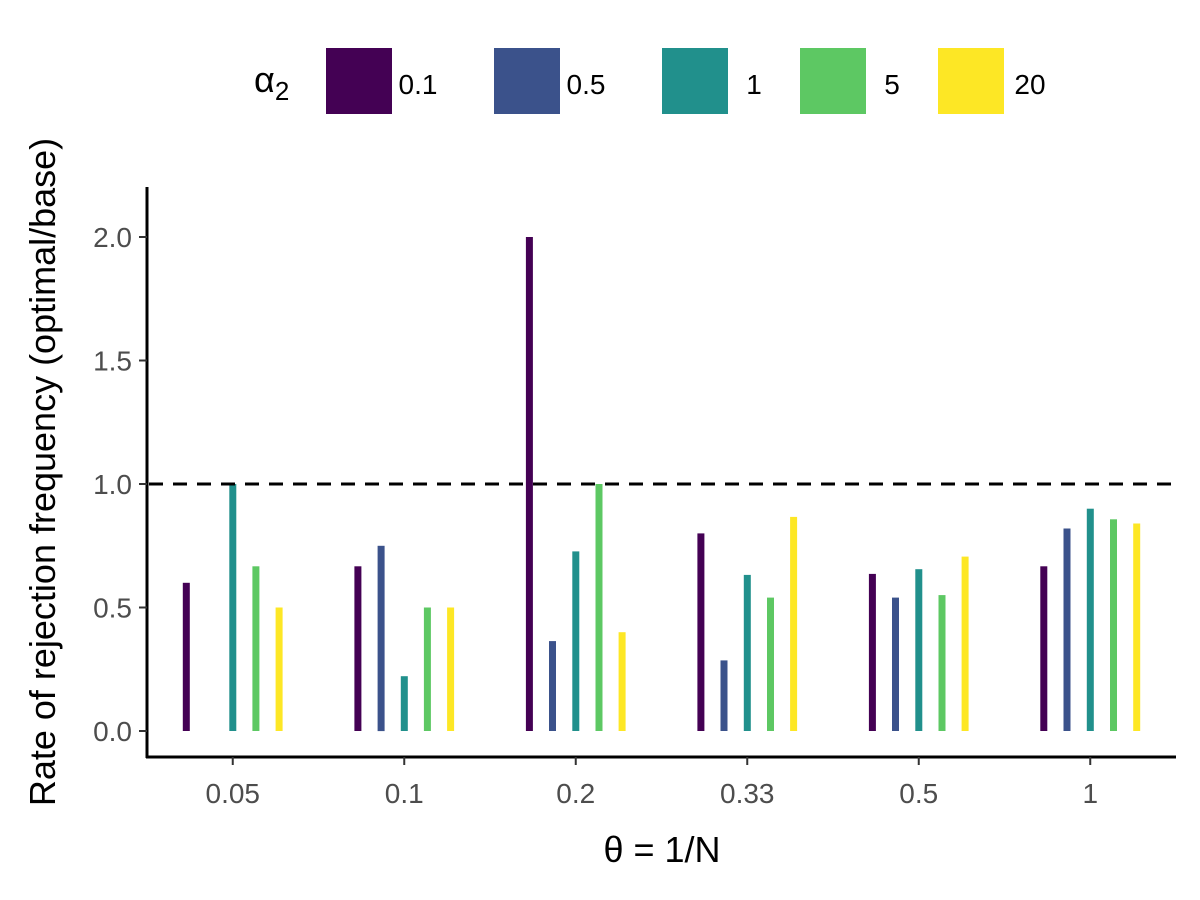  What do you see at coordinates (586, 84) in the screenshot?
I see `legend-label-0-5: 0.5` at bounding box center [586, 84].